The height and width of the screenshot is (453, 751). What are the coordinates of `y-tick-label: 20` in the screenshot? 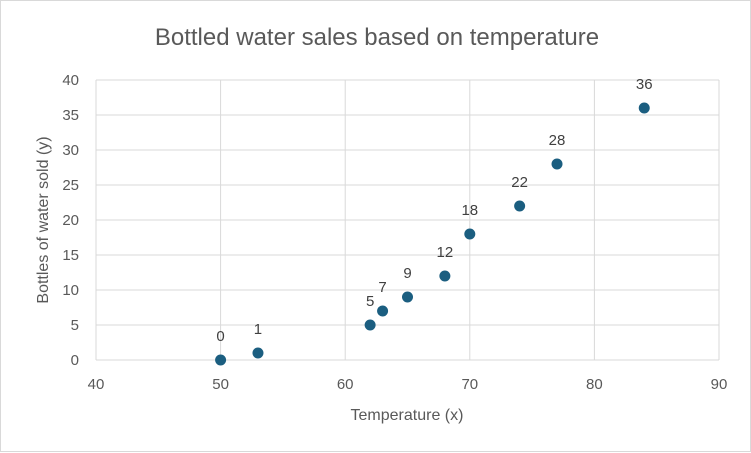 It's located at (70, 220).